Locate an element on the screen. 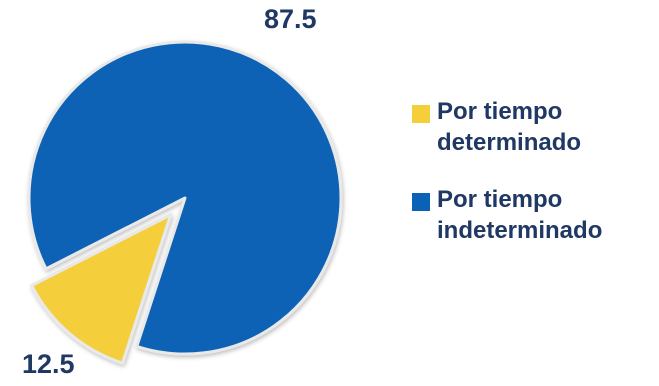 The width and height of the screenshot is (659, 386). legend-item-indeterminado: Por tiempo indeterminado is located at coordinates (532, 215).